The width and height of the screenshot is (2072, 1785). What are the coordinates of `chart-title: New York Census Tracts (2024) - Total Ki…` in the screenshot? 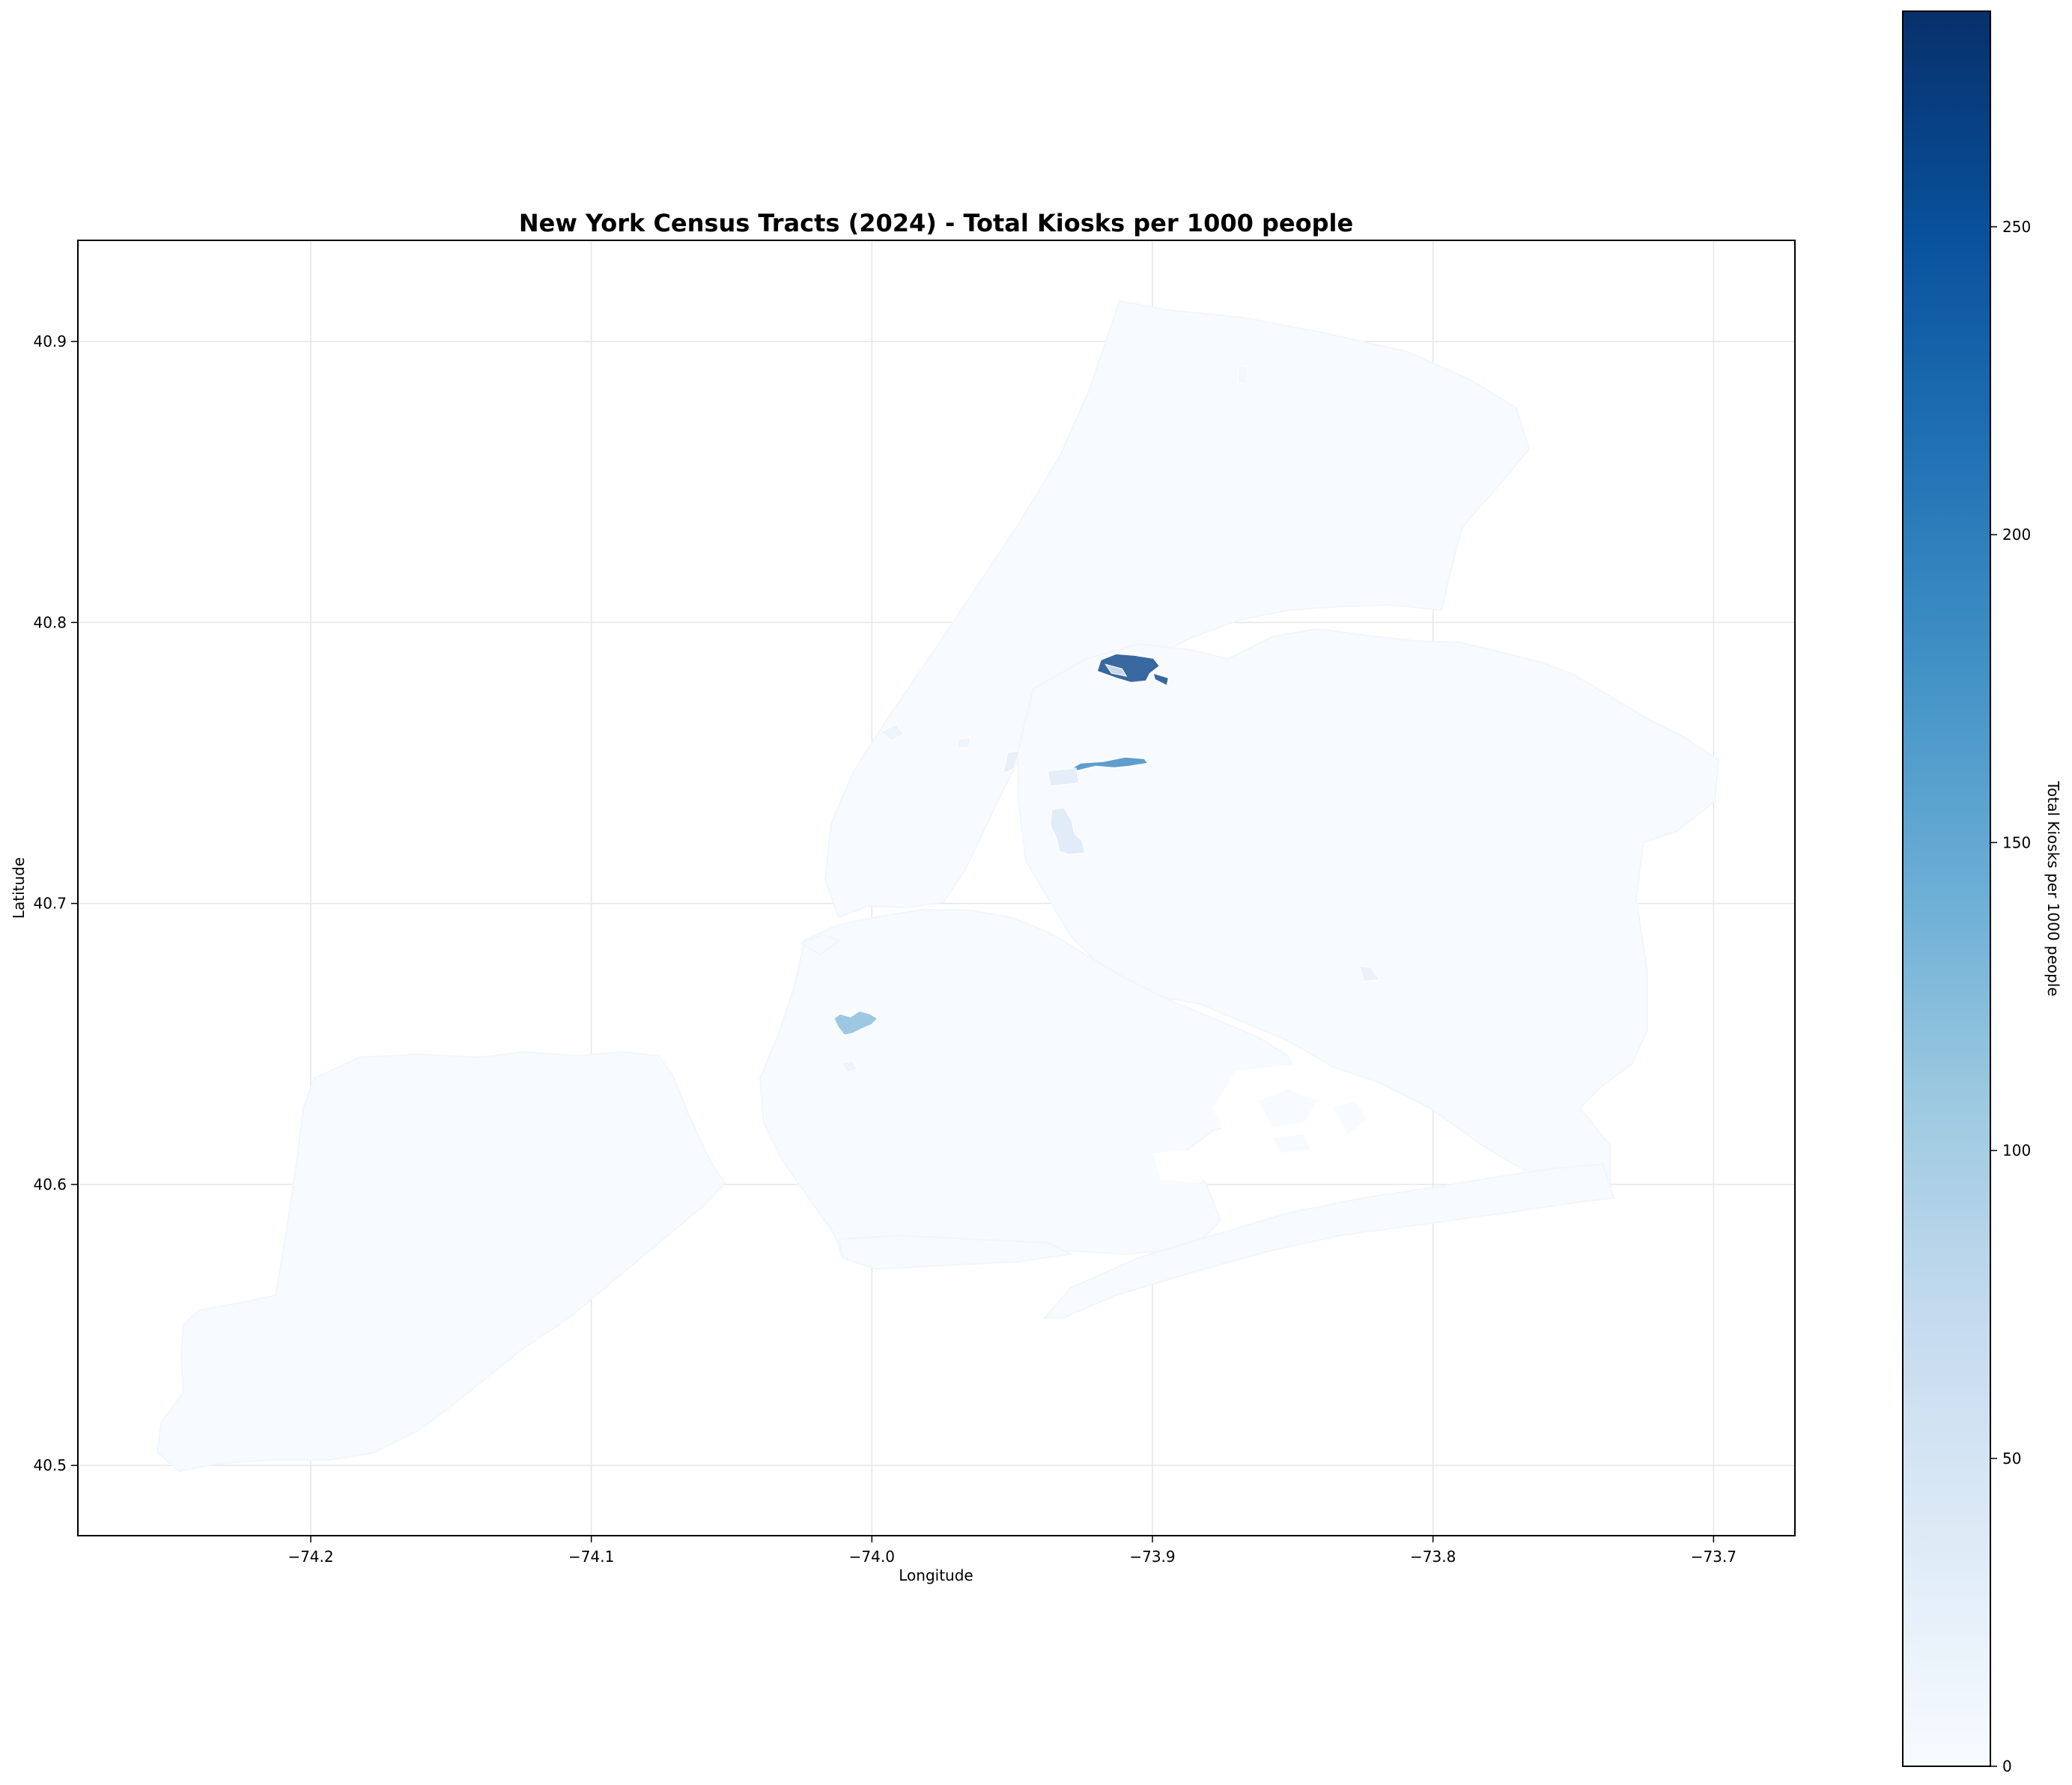 It's located at (936, 223).